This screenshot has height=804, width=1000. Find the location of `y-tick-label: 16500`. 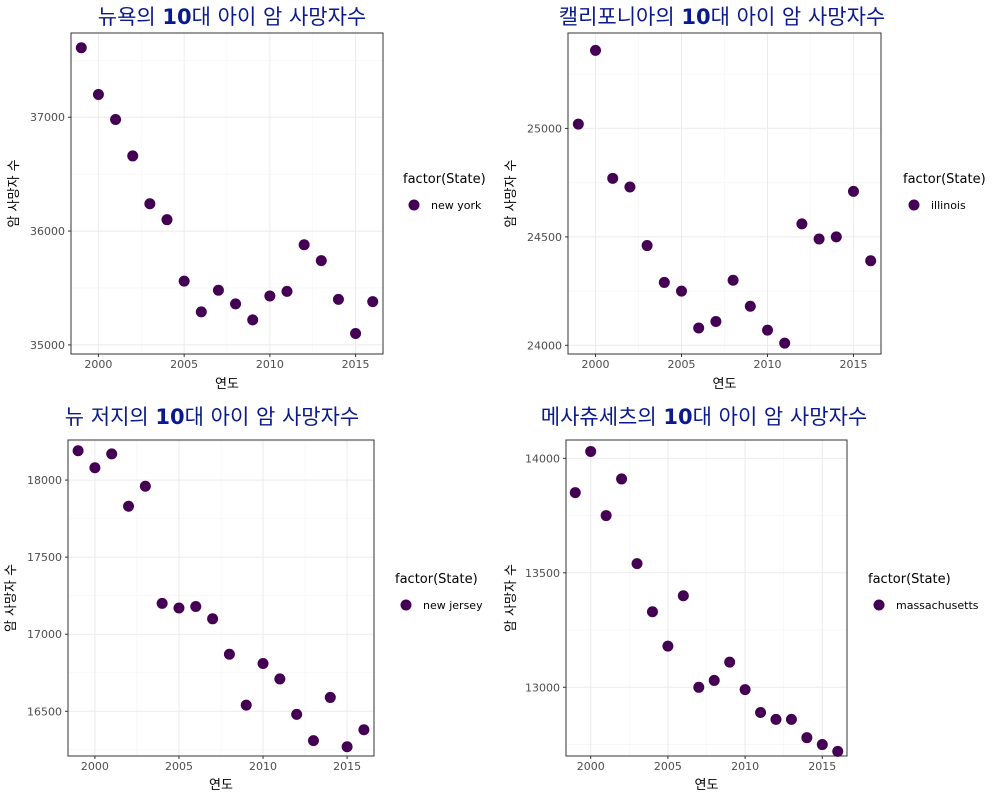

y-tick-label: 16500 is located at coordinates (44, 711).